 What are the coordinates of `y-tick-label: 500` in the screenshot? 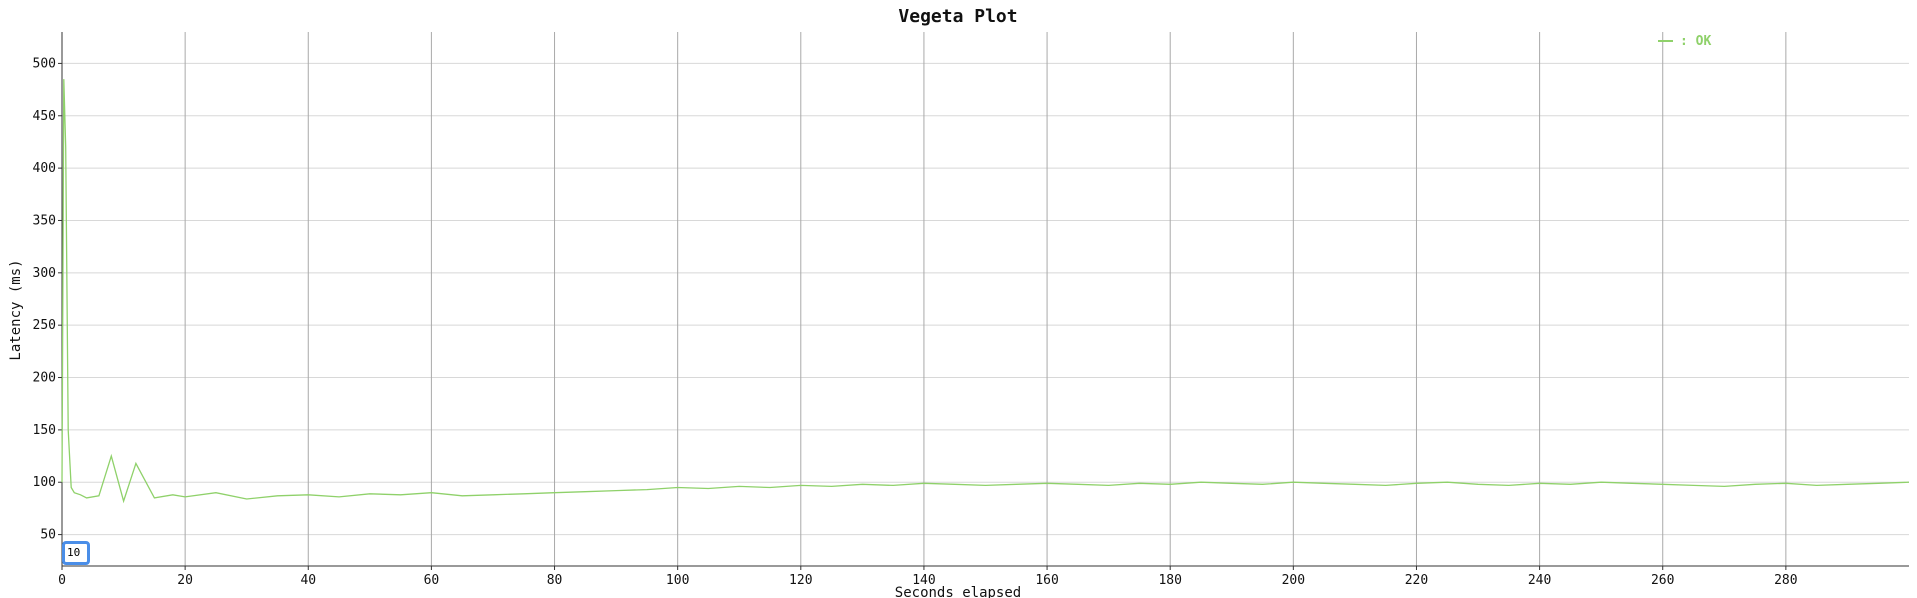 It's located at (44, 63).